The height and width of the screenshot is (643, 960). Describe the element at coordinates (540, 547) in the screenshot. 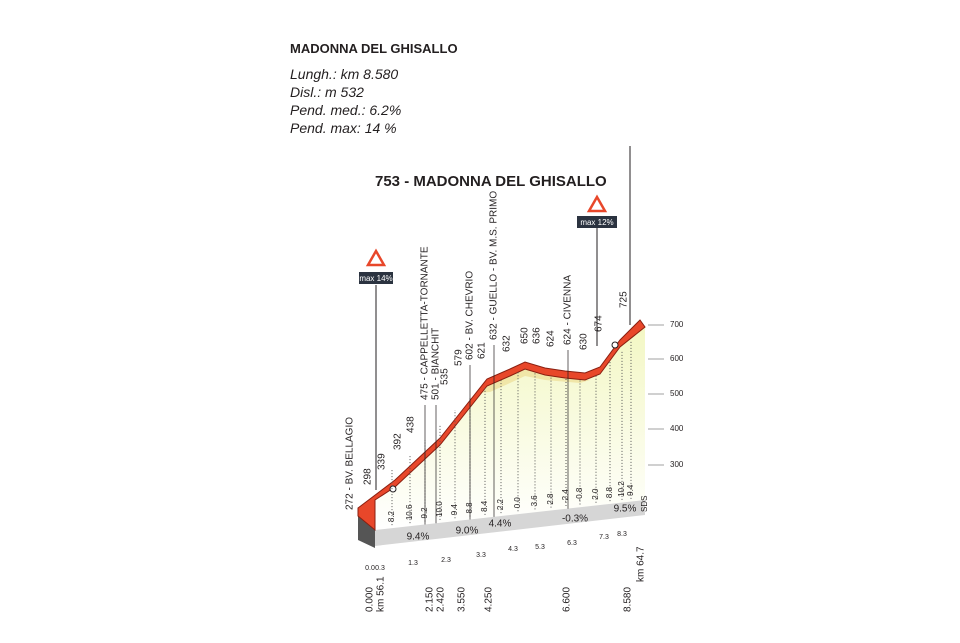

I see `km-mark: 5.3` at that location.